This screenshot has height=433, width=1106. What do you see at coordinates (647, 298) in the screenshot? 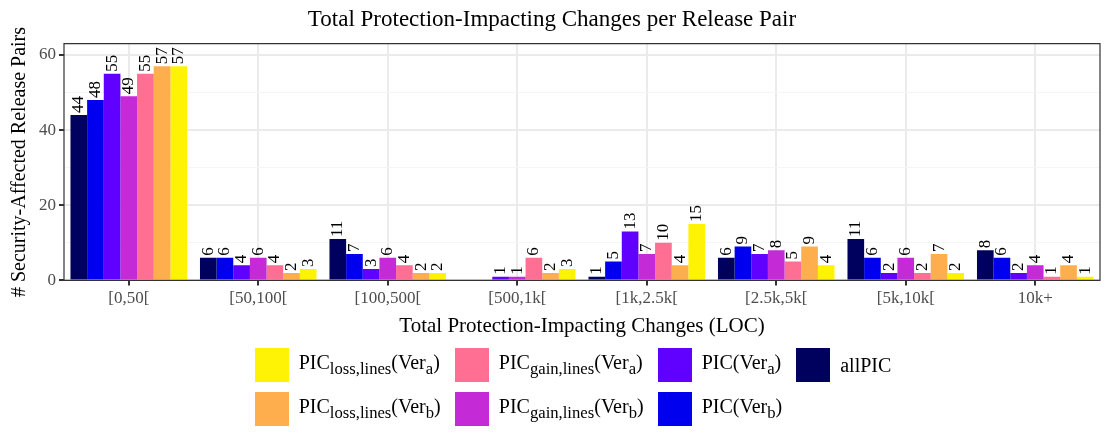
I see `x-tick-label: [1k,2.5k[` at bounding box center [647, 298].